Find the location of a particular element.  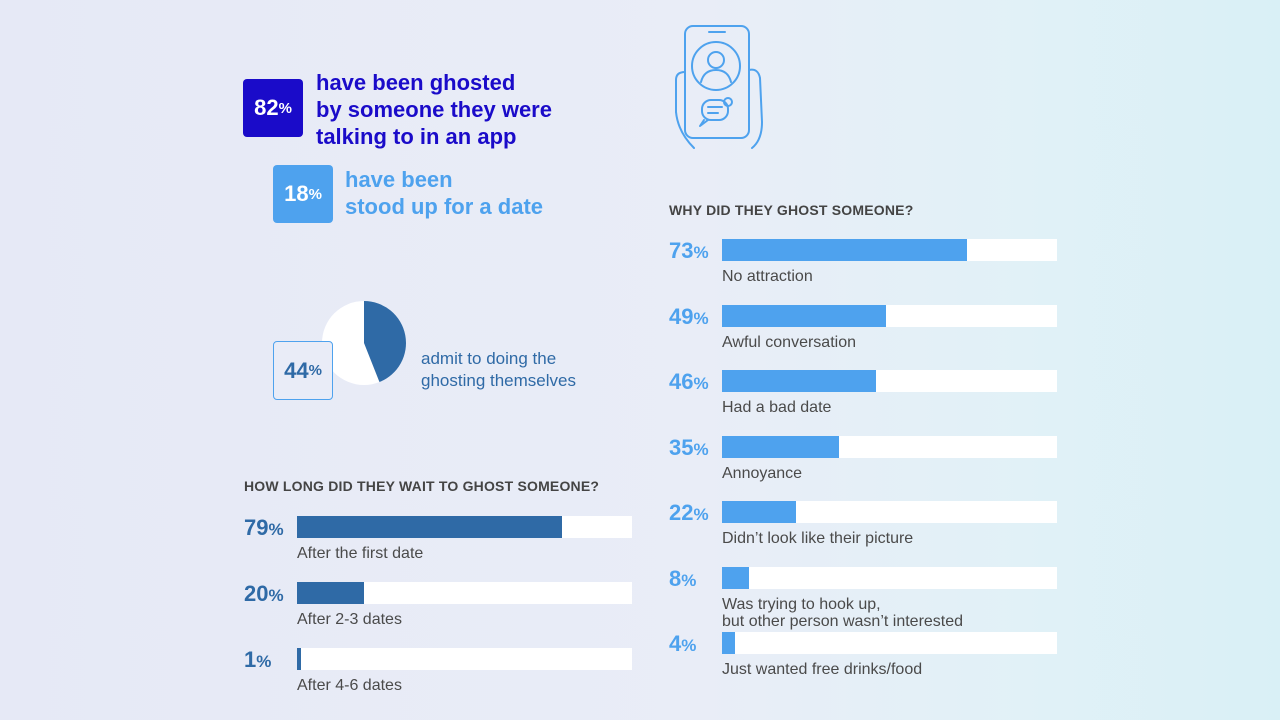

admit-pie-chart is located at coordinates (364, 343).